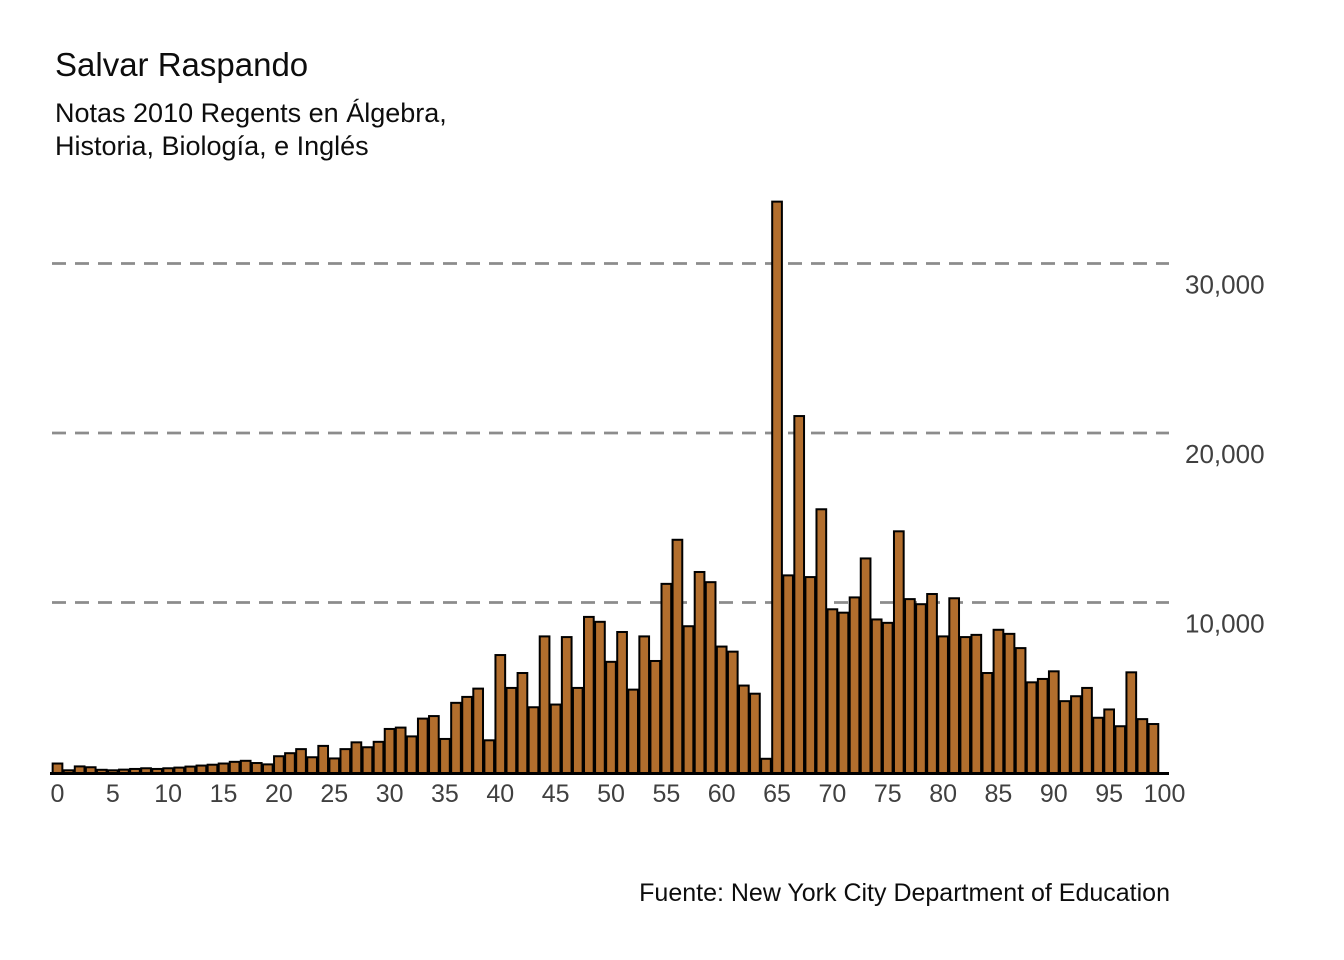 This screenshot has height=960, width=1344. I want to click on x-axis-label-30: 30, so click(390, 794).